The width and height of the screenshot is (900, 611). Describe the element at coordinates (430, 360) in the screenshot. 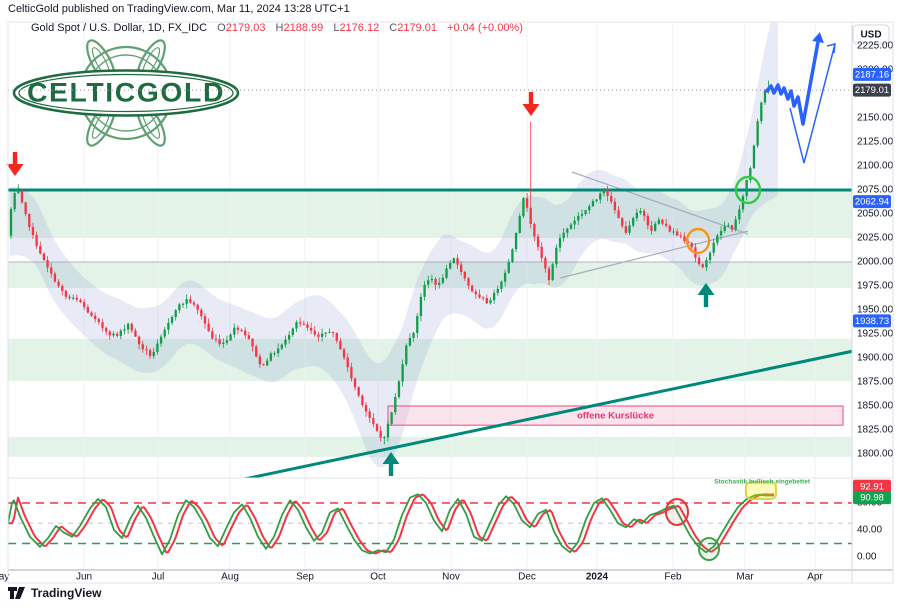

I see `support-zone` at that location.